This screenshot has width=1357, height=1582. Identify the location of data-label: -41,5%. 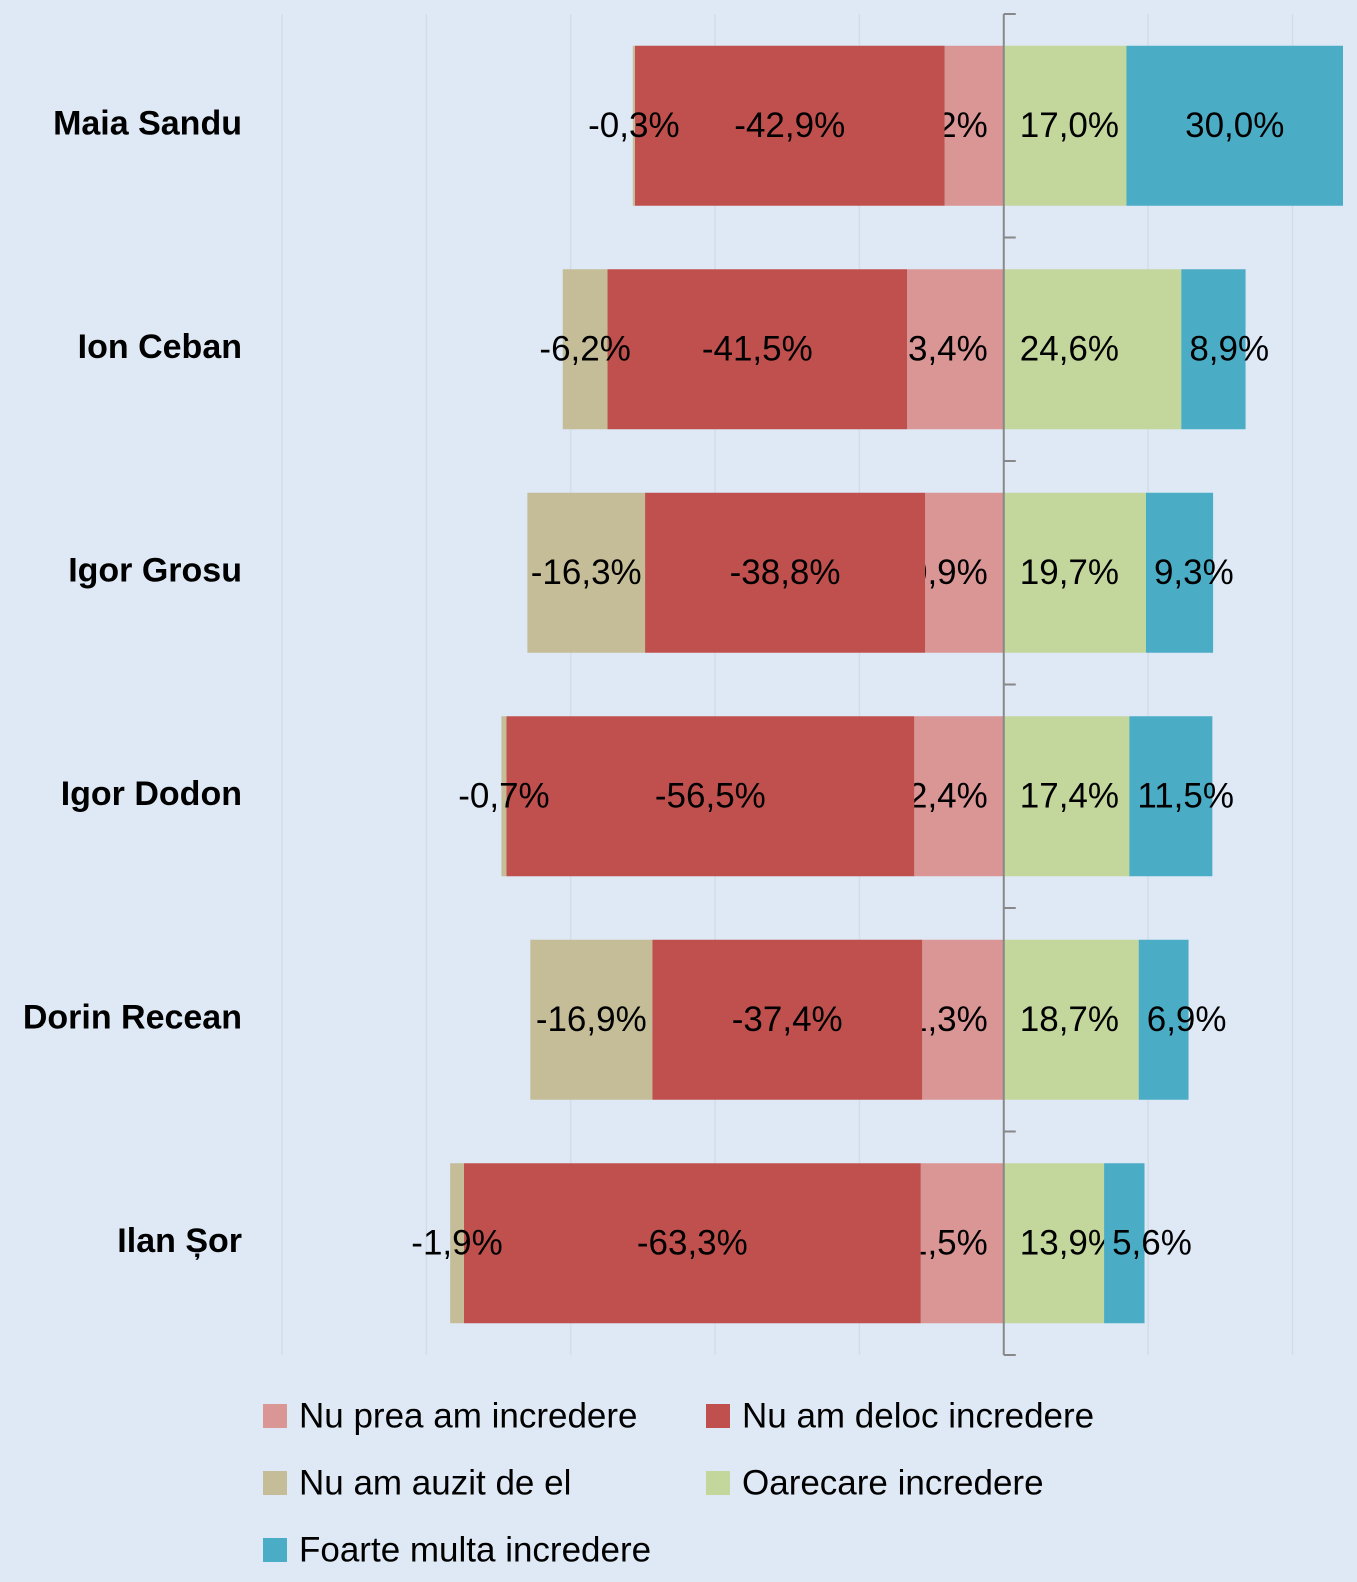
(757, 349).